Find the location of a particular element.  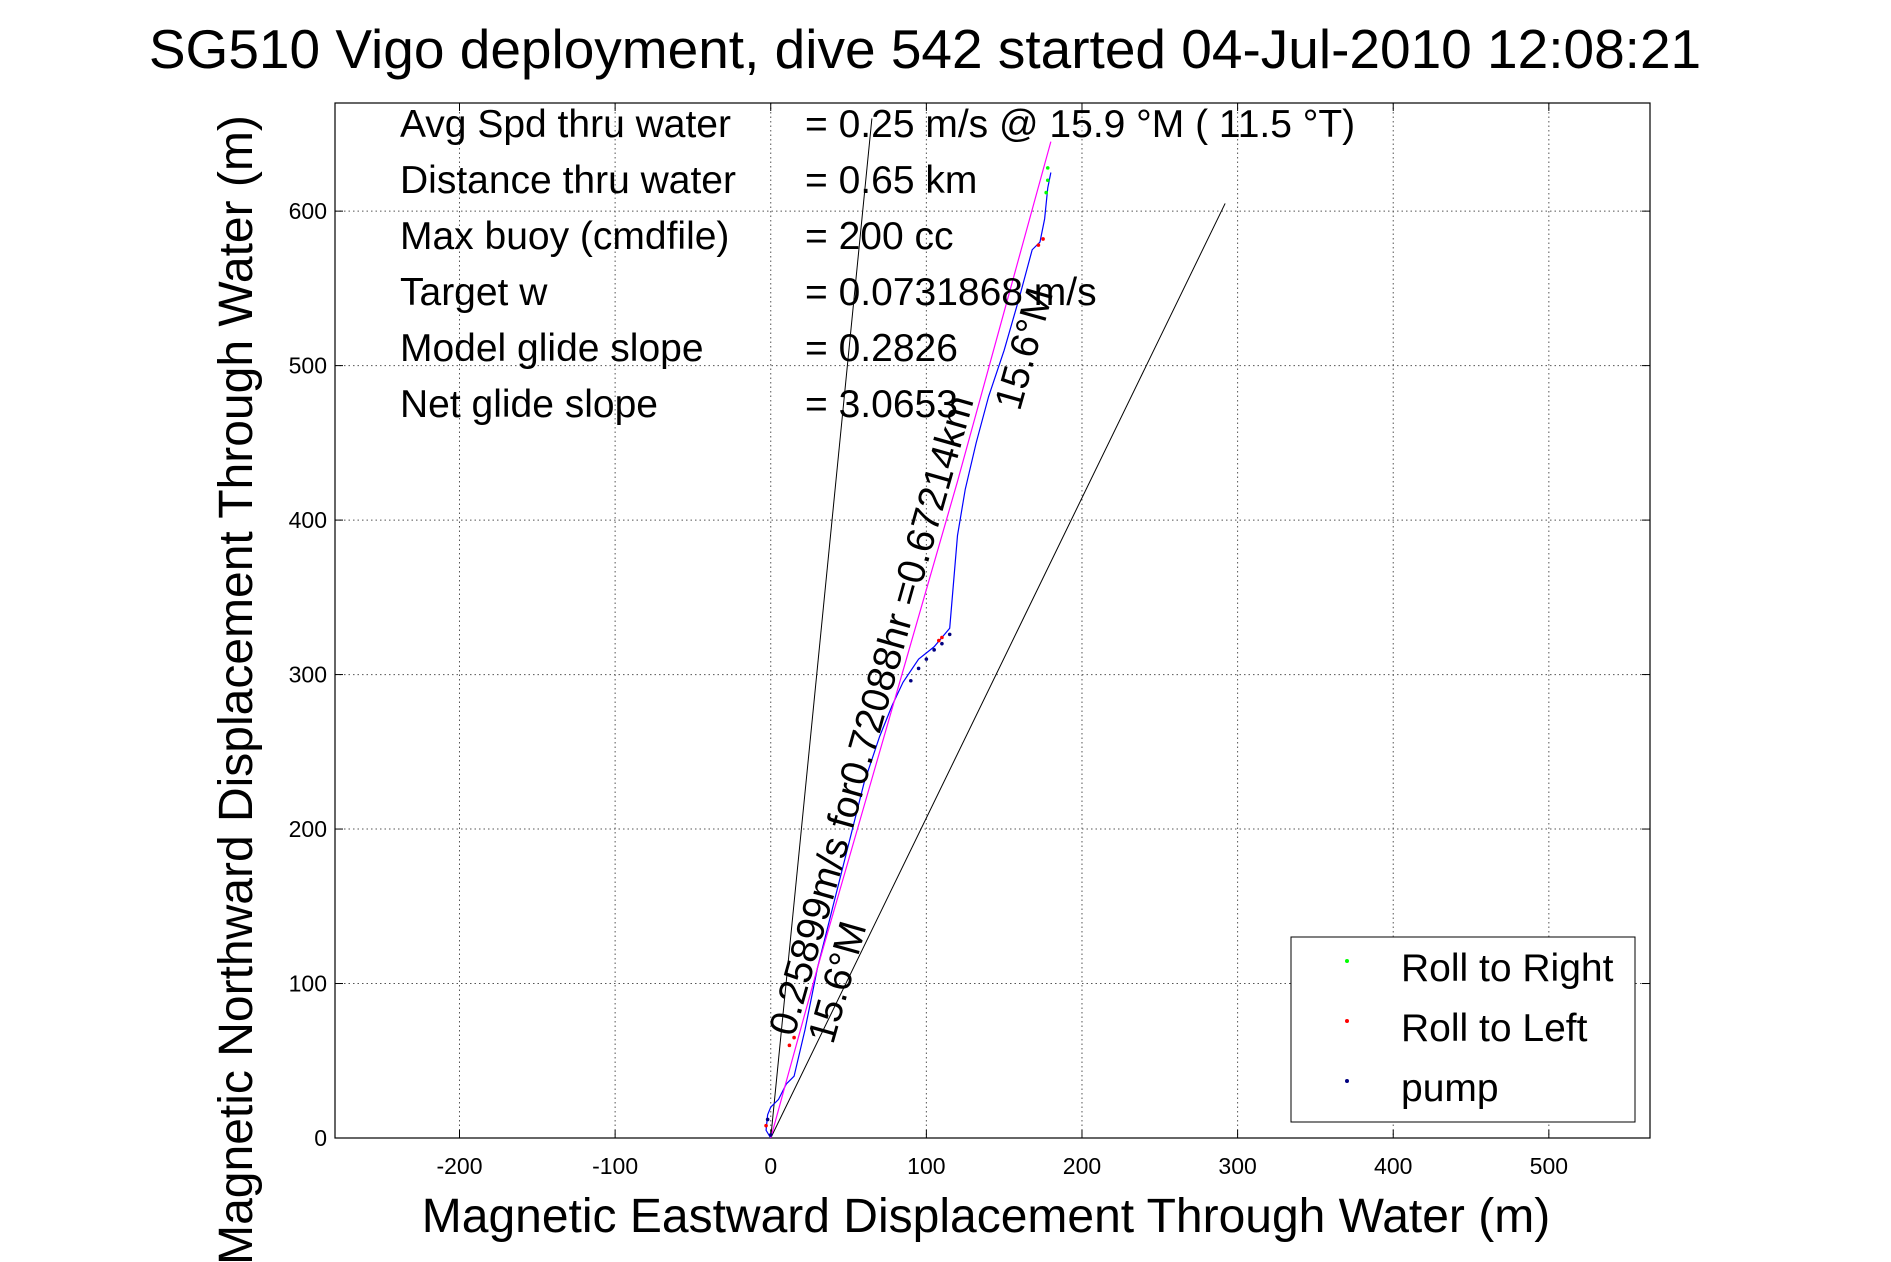

y-tick-label: 200 is located at coordinates (308, 829).